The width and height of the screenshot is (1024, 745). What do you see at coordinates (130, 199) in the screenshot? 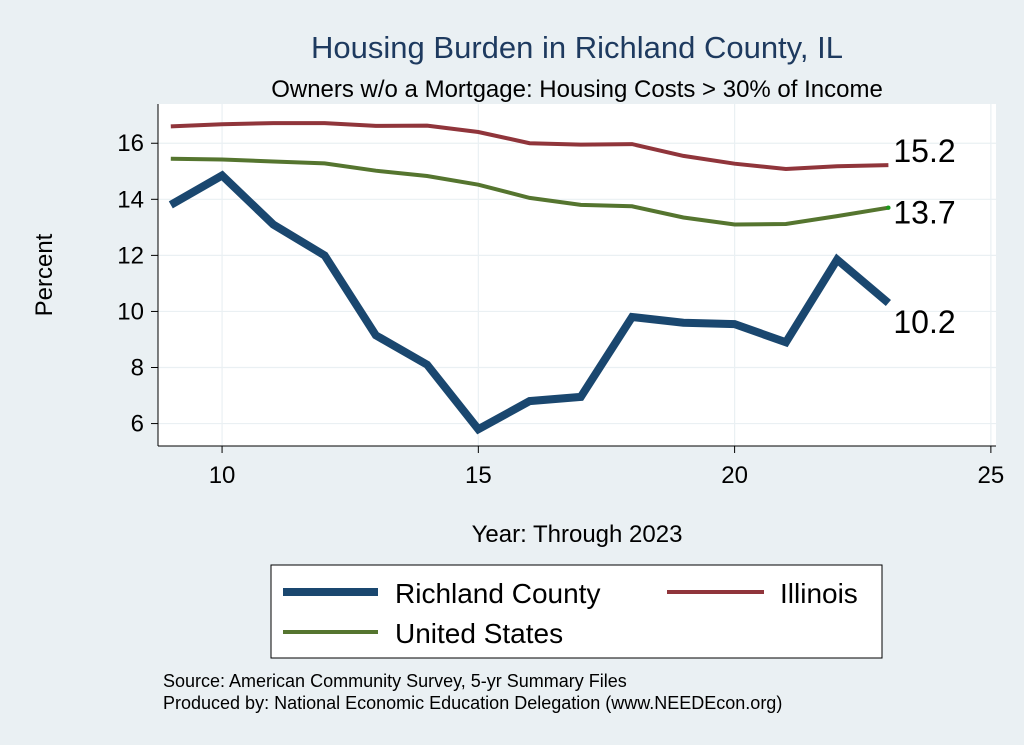
I see `y-tick-label: 14` at bounding box center [130, 199].